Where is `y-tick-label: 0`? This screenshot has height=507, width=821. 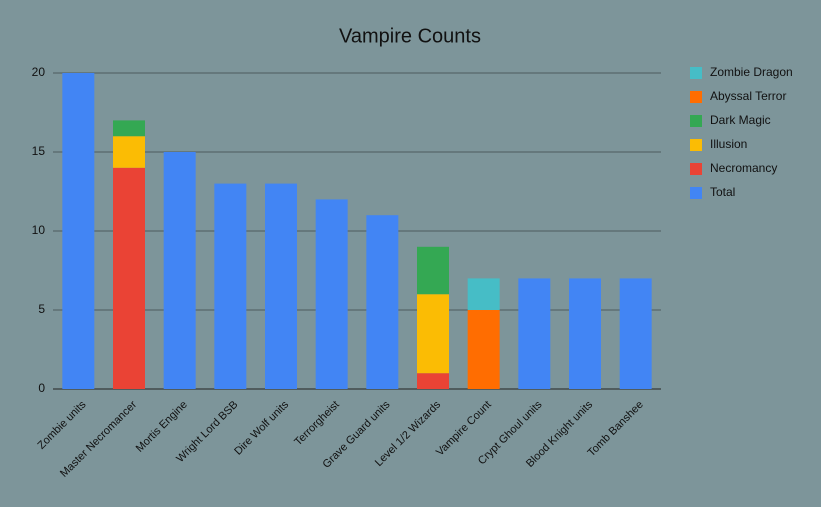 y-tick-label: 0 is located at coordinates (41, 388).